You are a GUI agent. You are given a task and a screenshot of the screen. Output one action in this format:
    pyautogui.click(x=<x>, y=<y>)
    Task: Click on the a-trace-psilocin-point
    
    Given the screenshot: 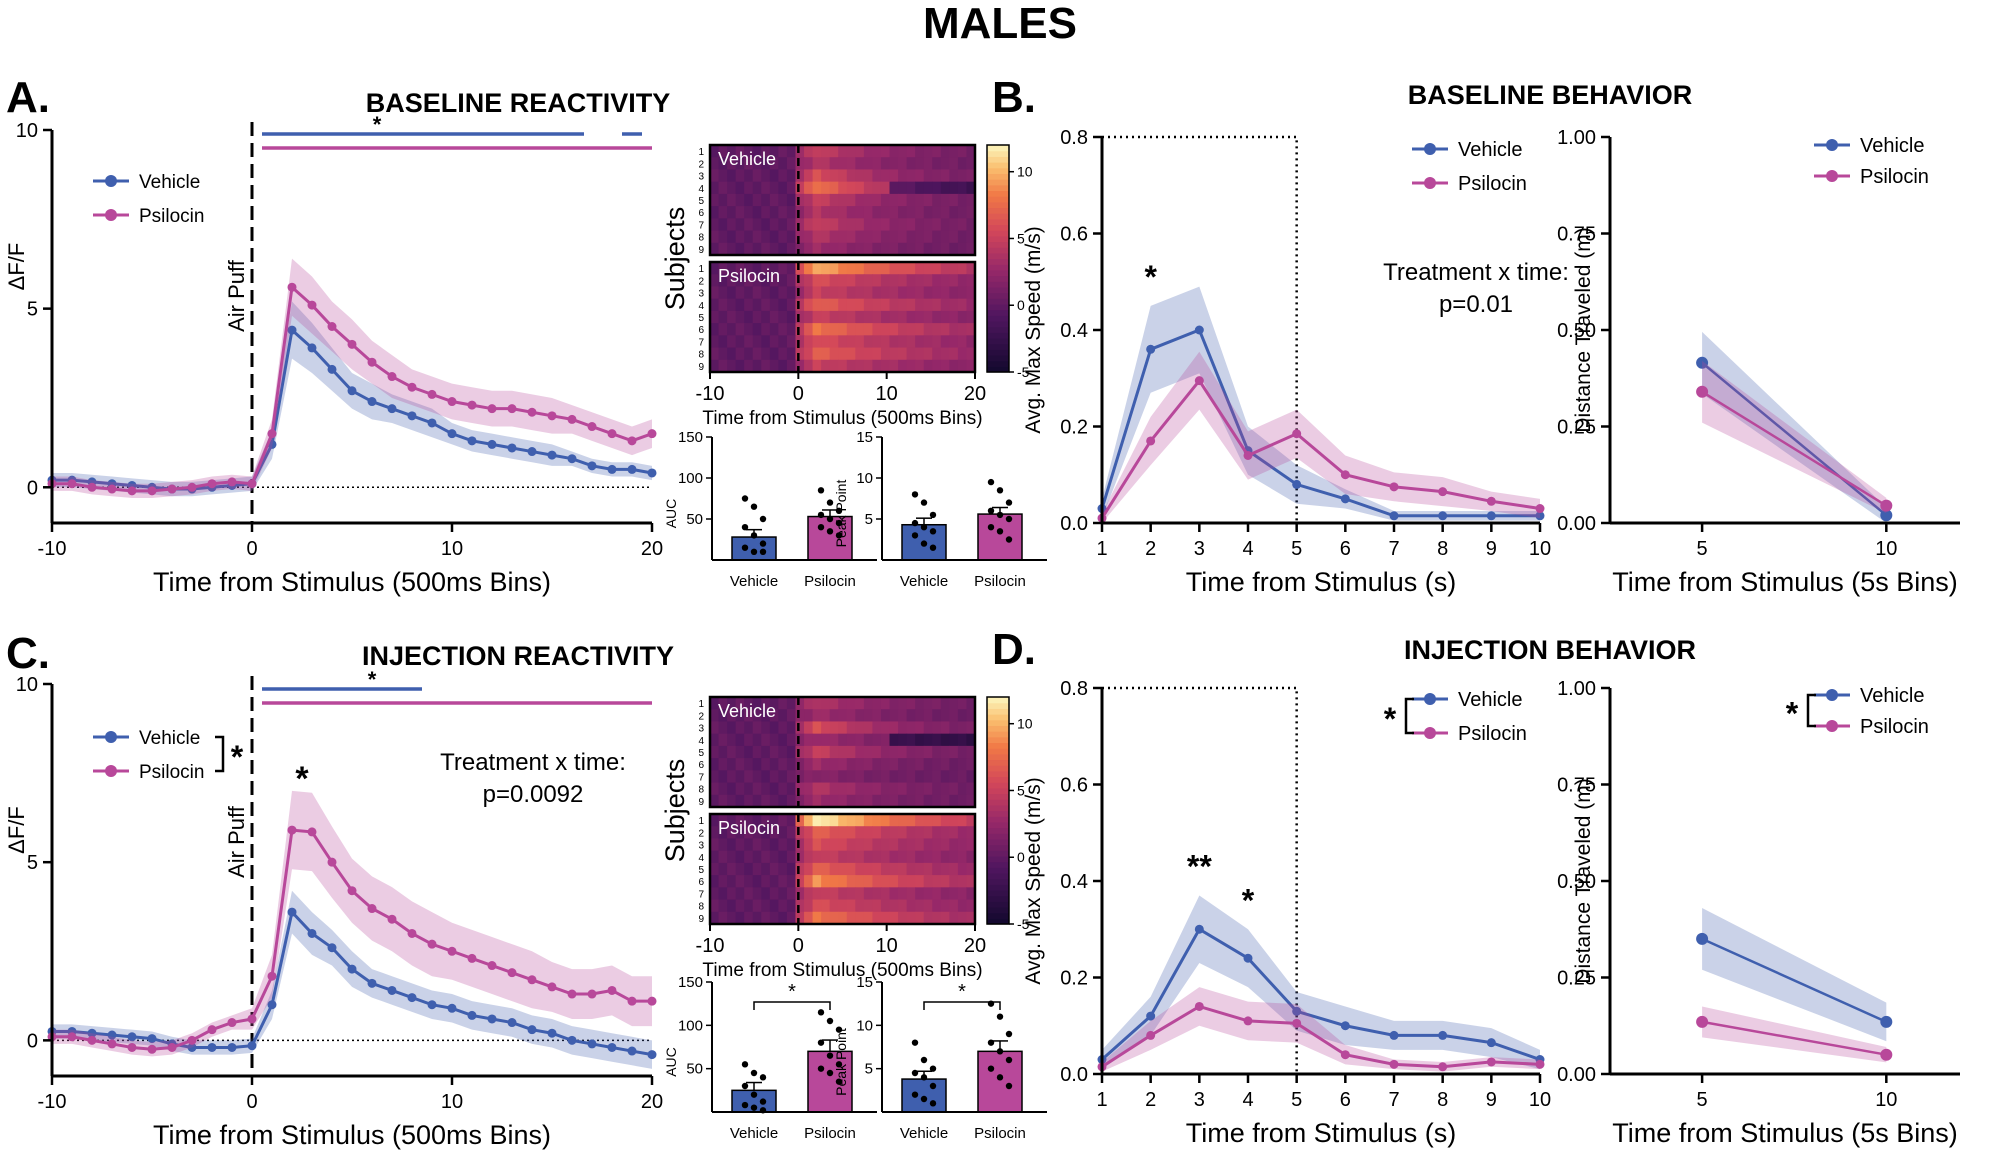 What is the action you would take?
    pyautogui.click(x=412, y=387)
    